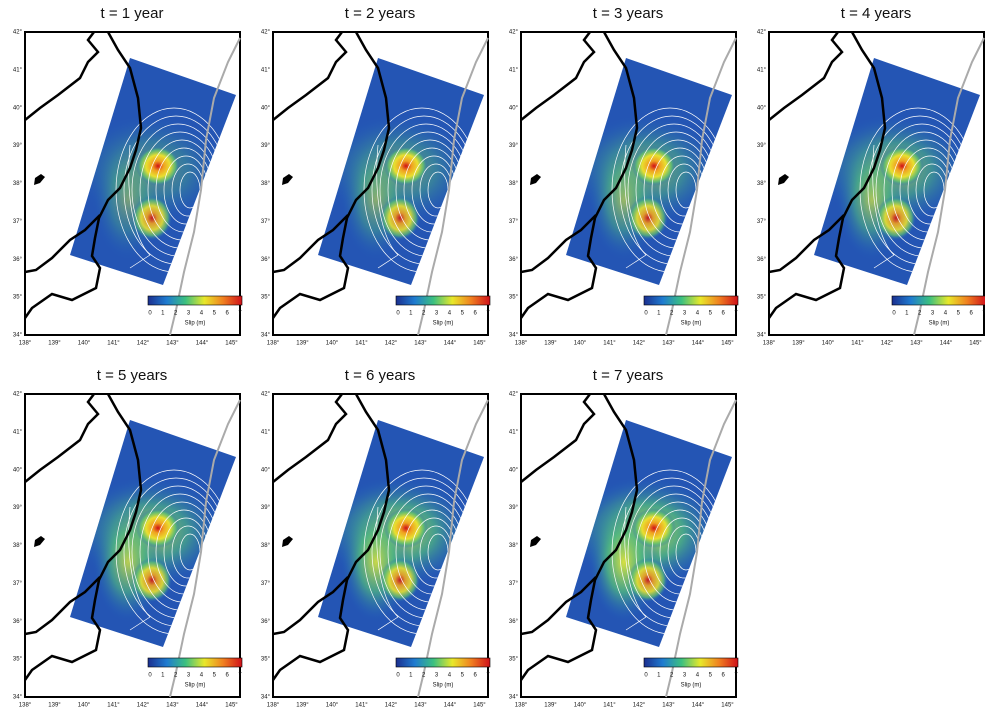 This screenshot has width=985, height=712. I want to click on lon-label: 143°, so click(172, 705).